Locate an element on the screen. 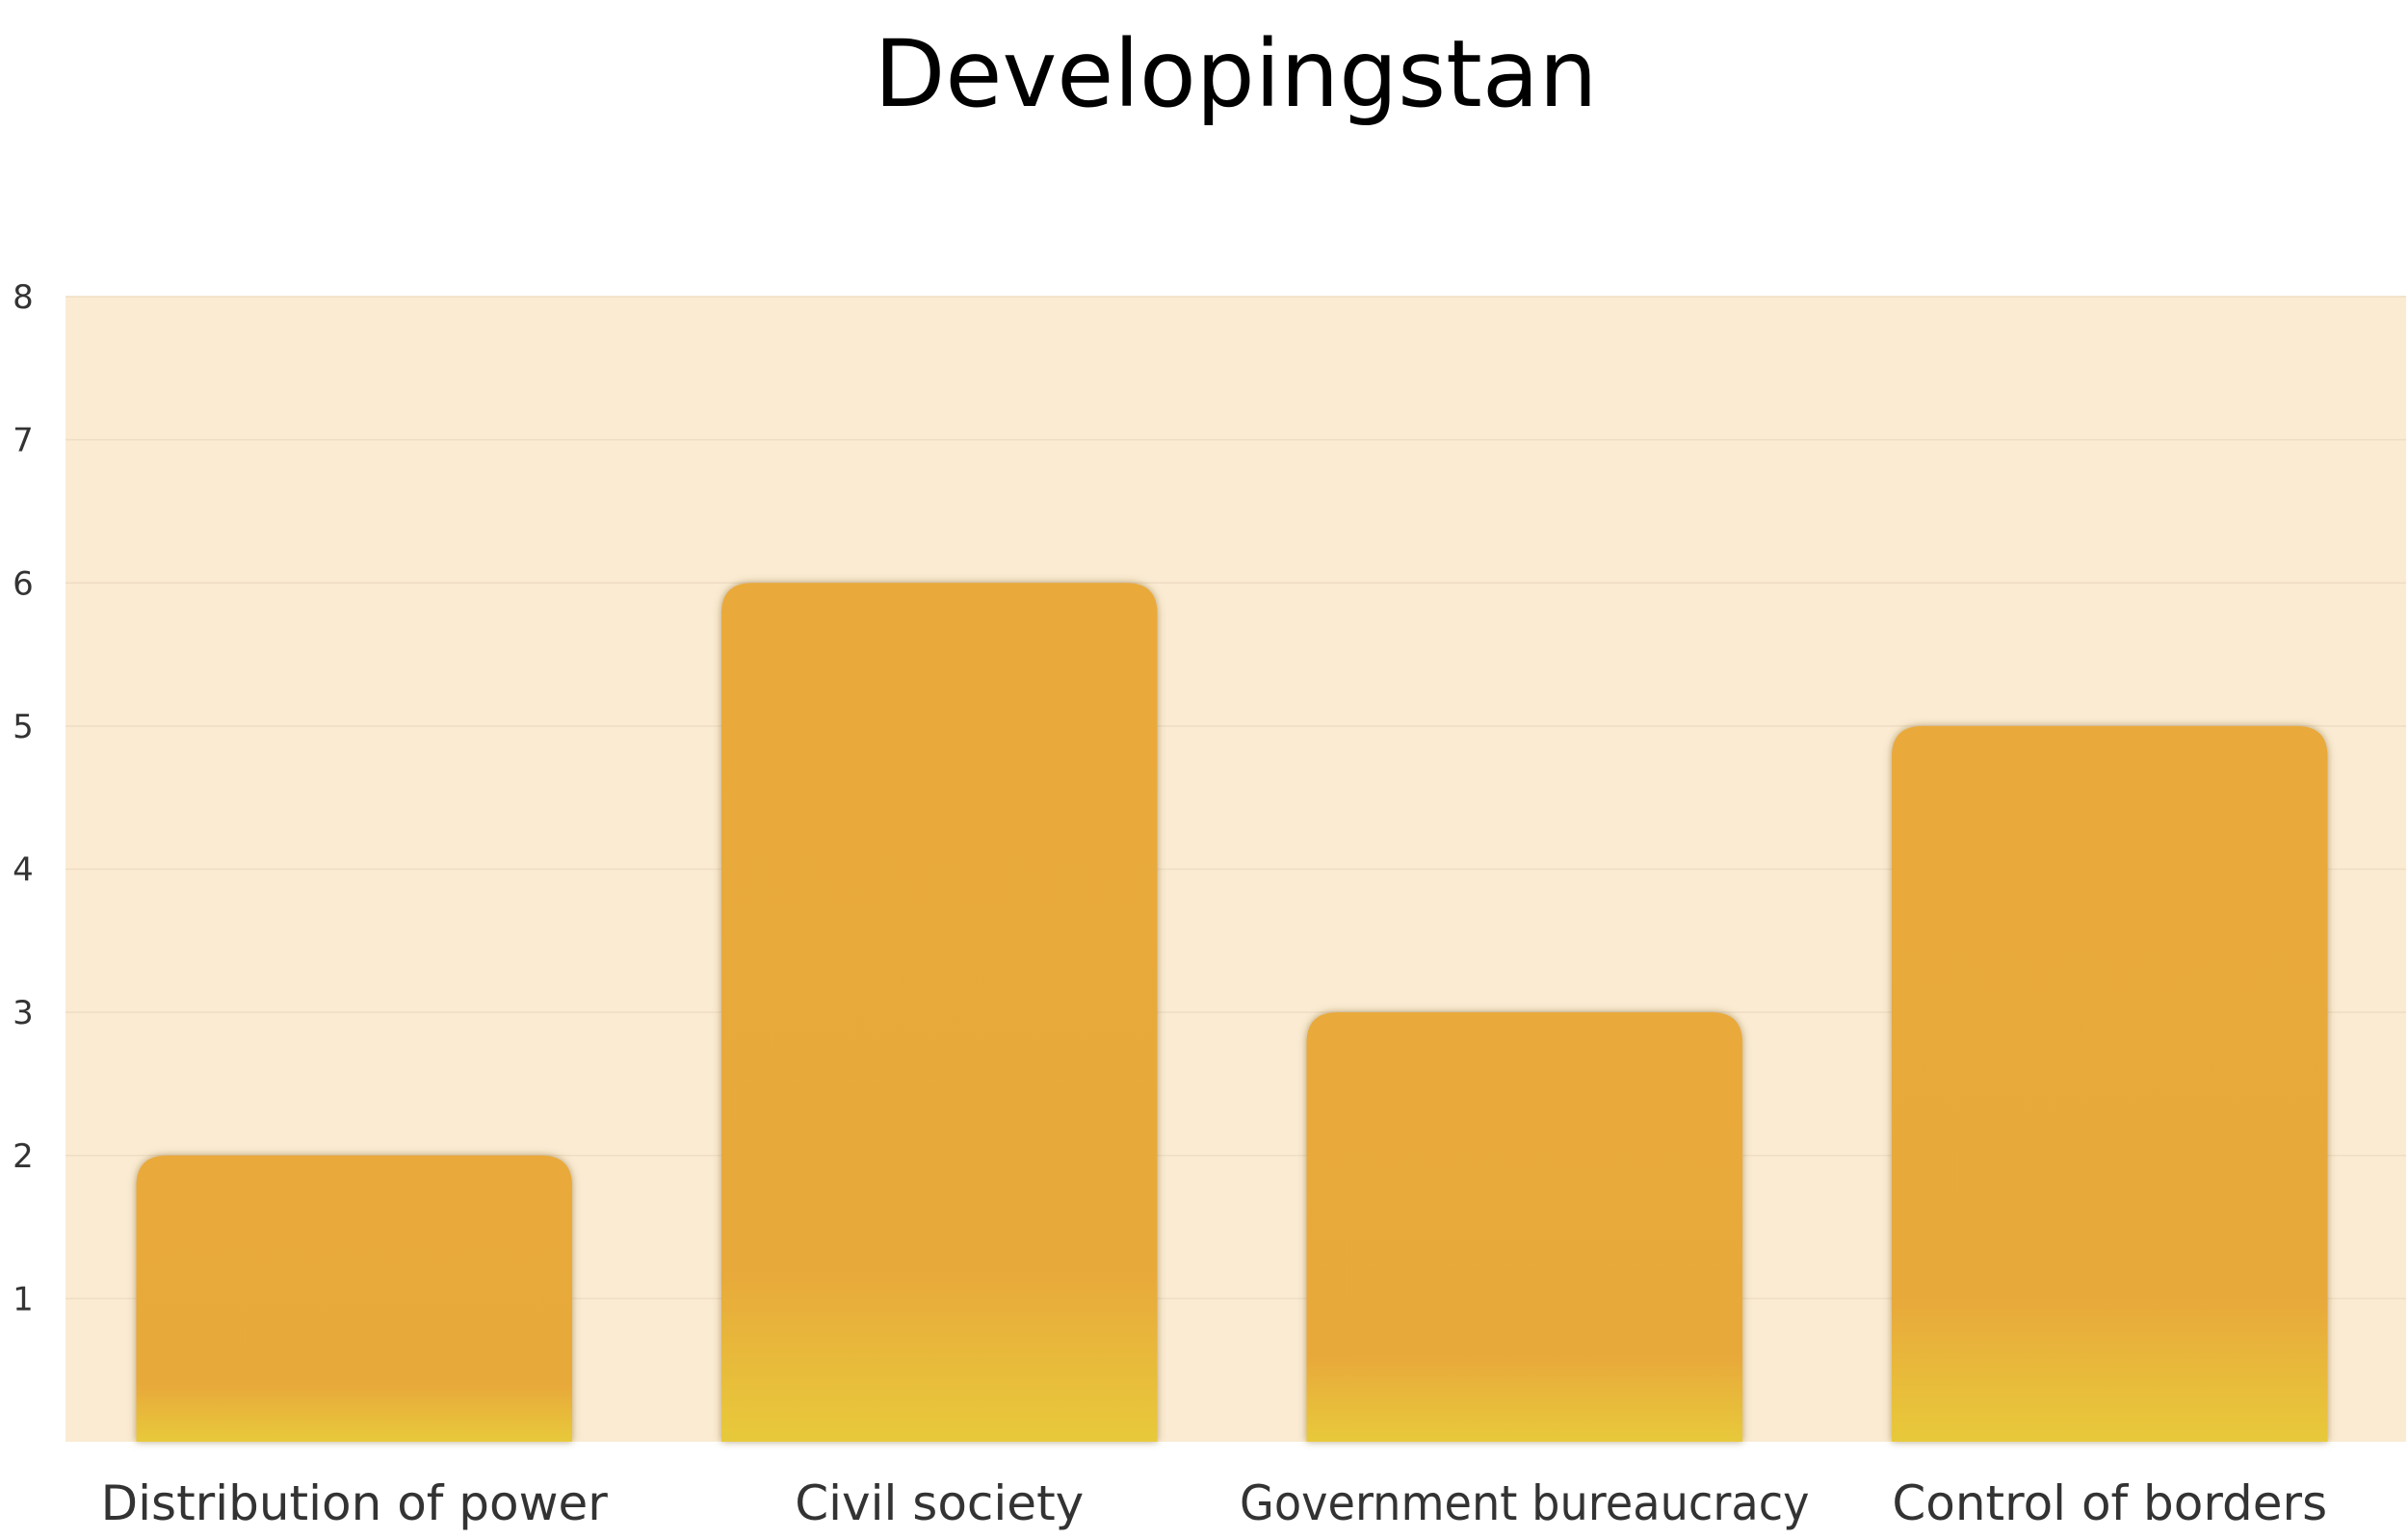 The image size is (2408, 1539). y-tick-label: 7 is located at coordinates (23, 441).